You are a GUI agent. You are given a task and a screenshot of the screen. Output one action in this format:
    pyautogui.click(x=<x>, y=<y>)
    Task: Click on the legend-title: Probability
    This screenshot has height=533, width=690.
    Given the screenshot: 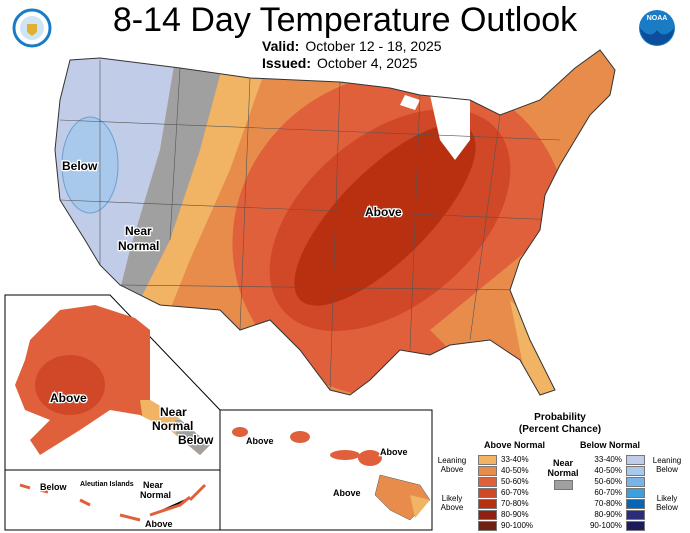 What is the action you would take?
    pyautogui.click(x=560, y=417)
    